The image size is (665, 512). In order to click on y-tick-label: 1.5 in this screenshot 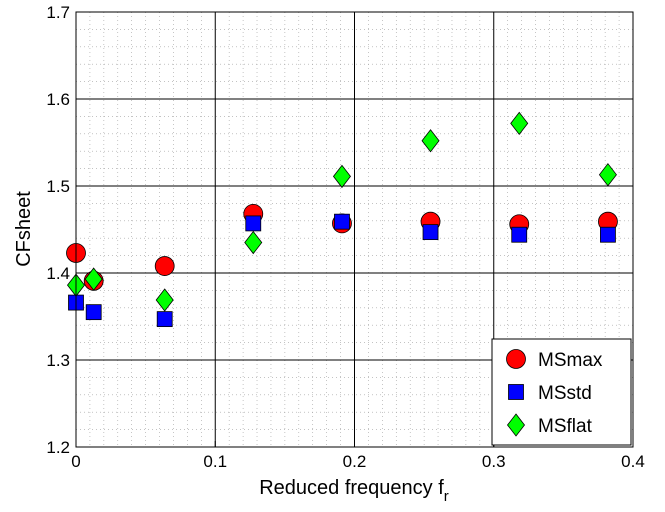, I will do `click(58, 186)`.